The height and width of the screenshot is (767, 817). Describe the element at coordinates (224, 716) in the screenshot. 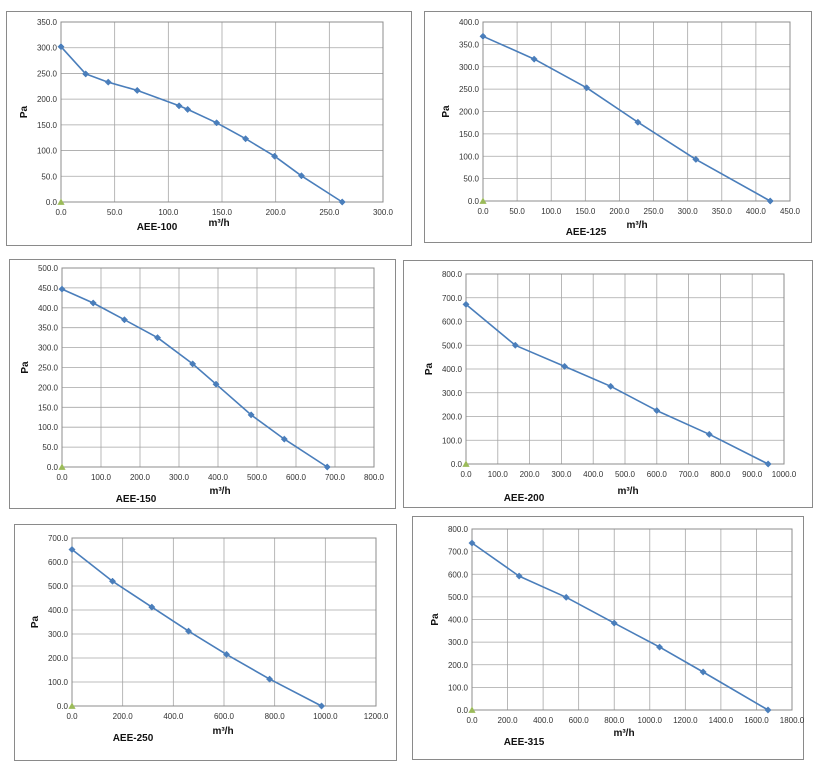

I see `x-tick-label: 600.0` at that location.